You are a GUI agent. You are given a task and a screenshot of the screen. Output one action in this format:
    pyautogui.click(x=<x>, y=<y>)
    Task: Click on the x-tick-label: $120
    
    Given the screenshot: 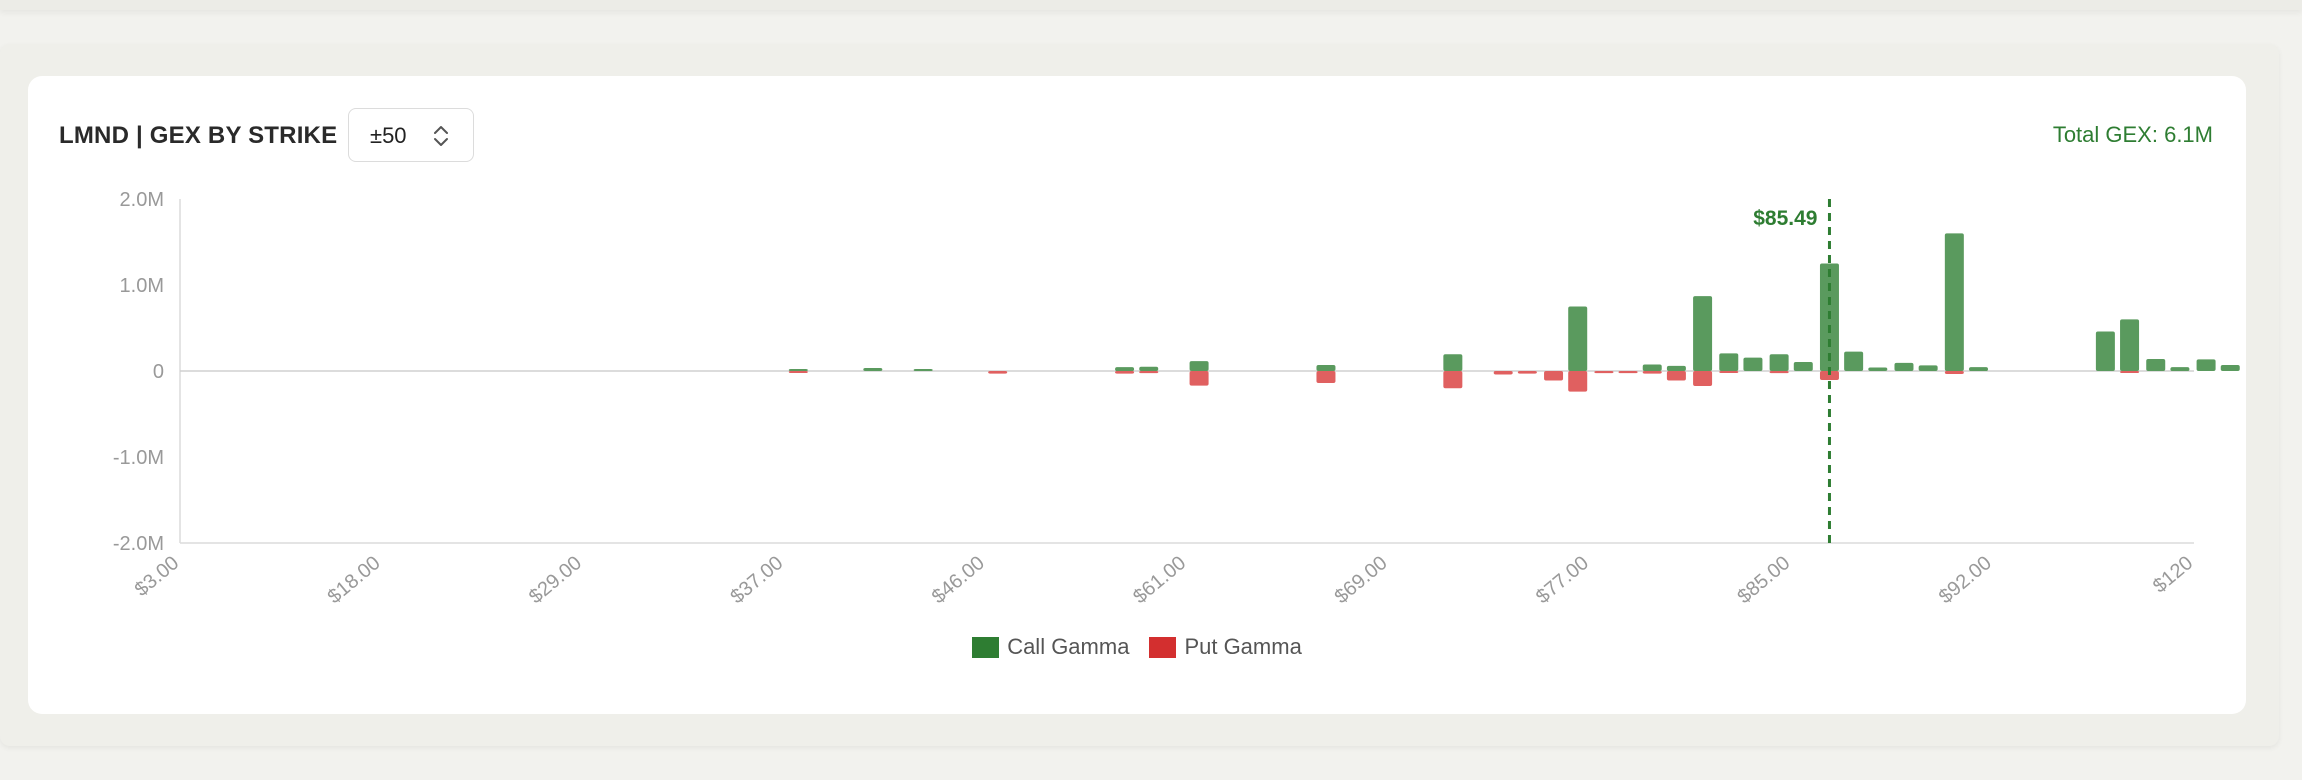 What is the action you would take?
    pyautogui.click(x=2173, y=574)
    